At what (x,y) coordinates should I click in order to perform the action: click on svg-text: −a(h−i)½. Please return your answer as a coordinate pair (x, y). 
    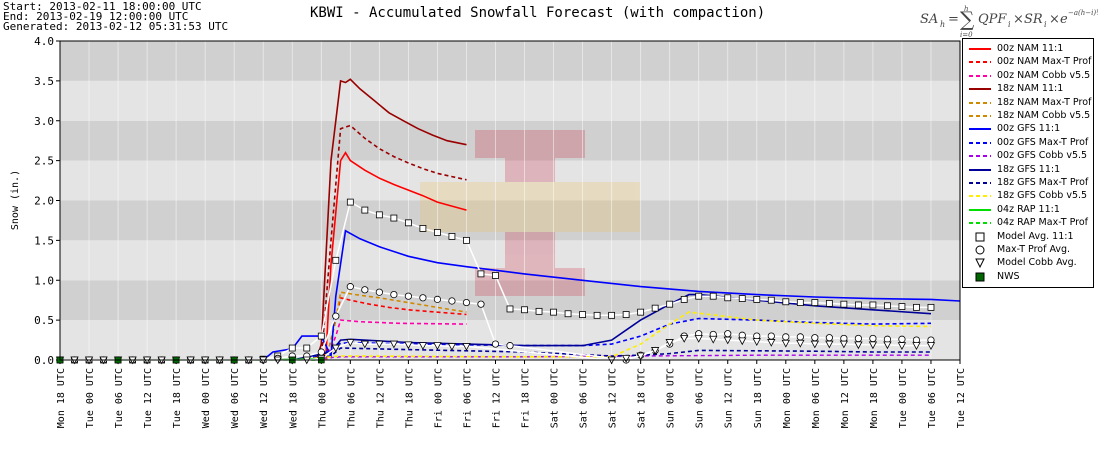
    Looking at the image, I should click on (1083, 13).